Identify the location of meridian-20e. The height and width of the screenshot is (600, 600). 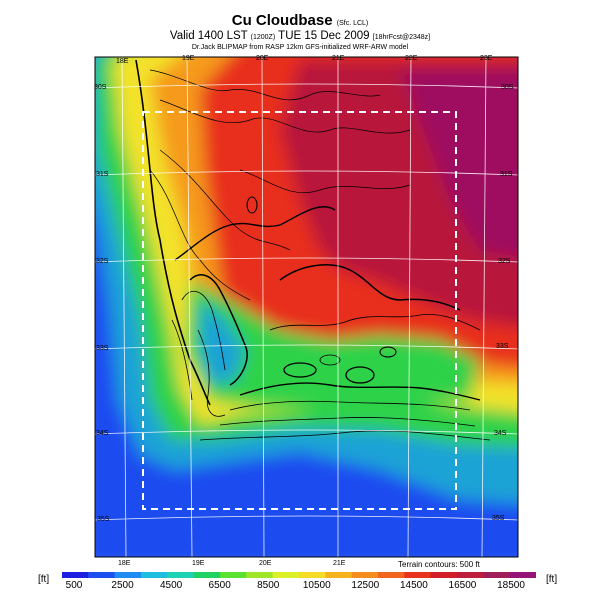
(263, 307).